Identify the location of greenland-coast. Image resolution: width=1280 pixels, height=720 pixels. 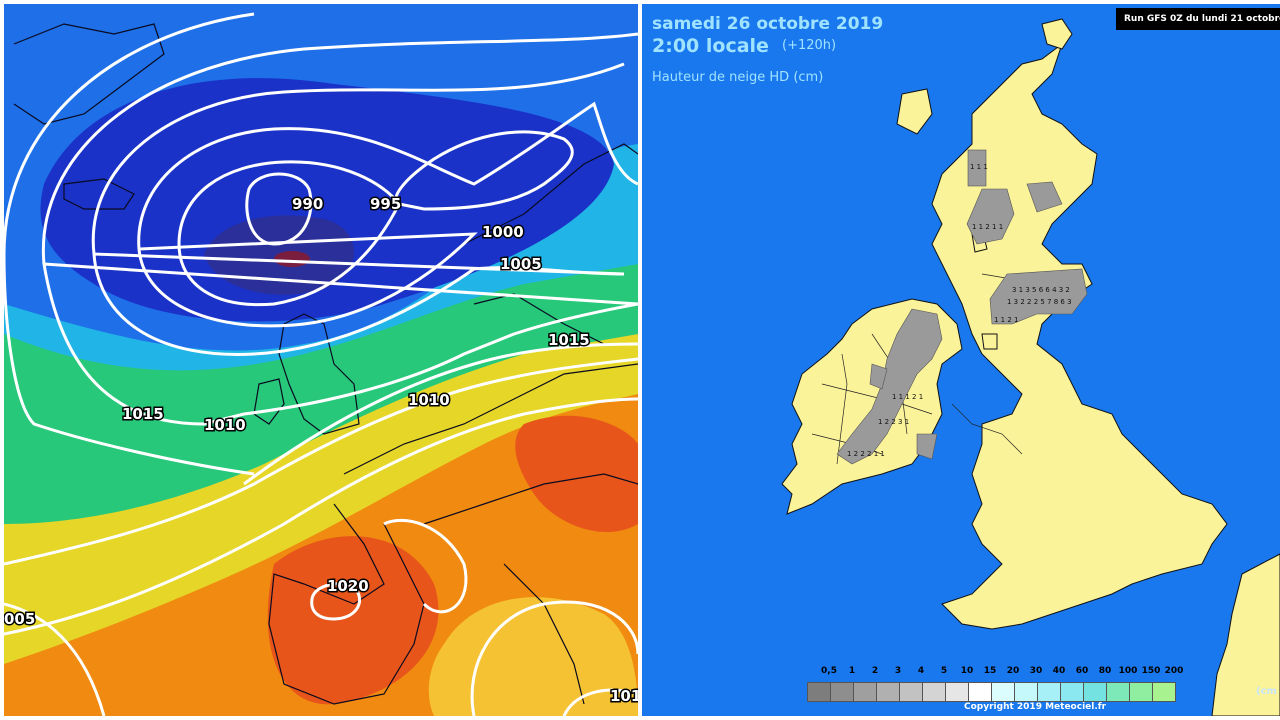
(89, 74).